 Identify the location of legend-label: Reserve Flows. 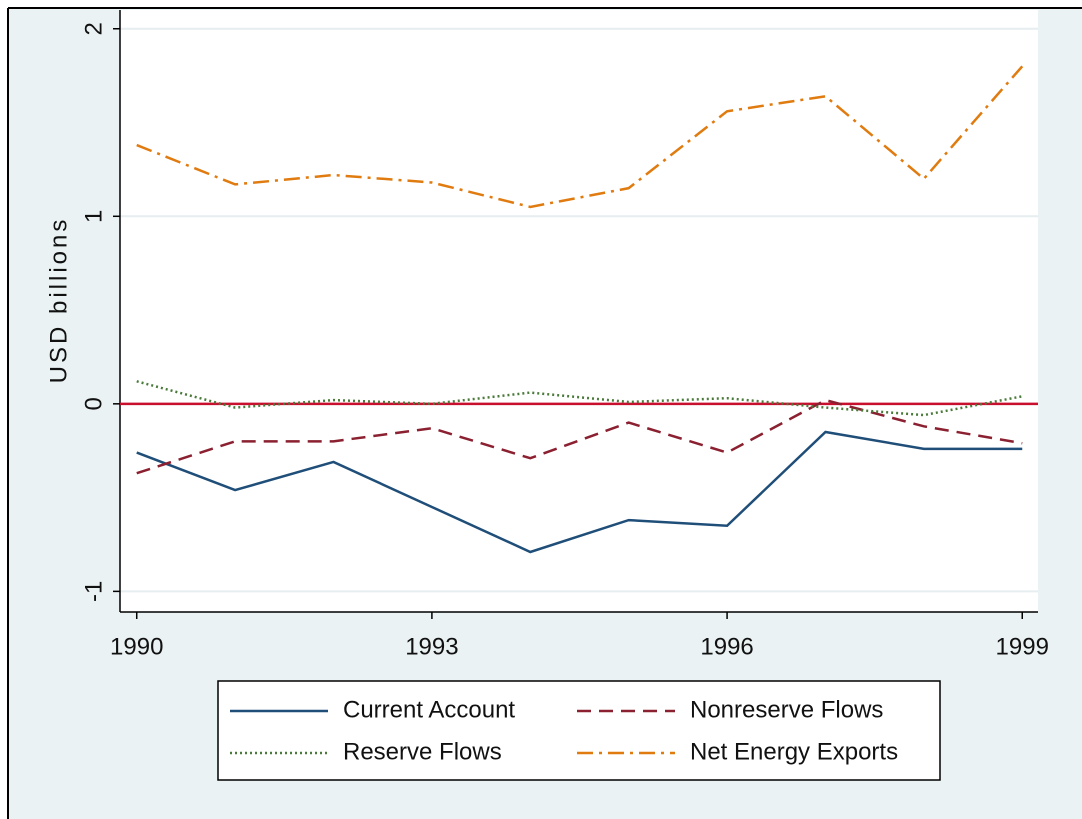
(422, 751).